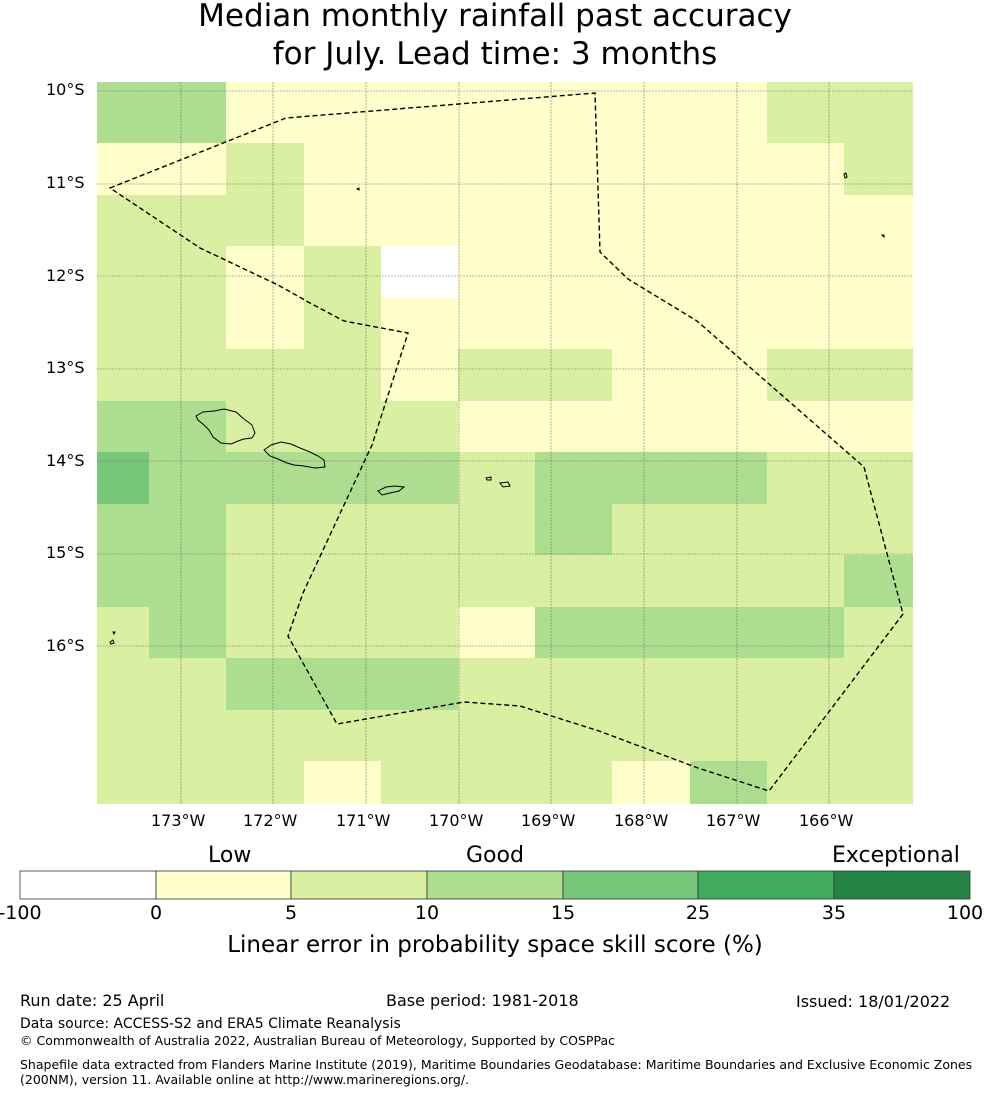 Image resolution: width=990 pixels, height=1095 pixels. I want to click on lon-label-170w: 170°W, so click(456, 820).